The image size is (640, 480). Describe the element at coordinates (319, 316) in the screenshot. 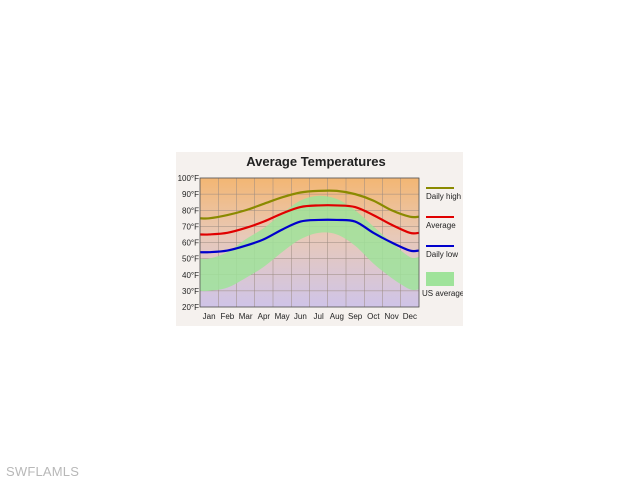

I see `x-tick-label: Jul` at that location.